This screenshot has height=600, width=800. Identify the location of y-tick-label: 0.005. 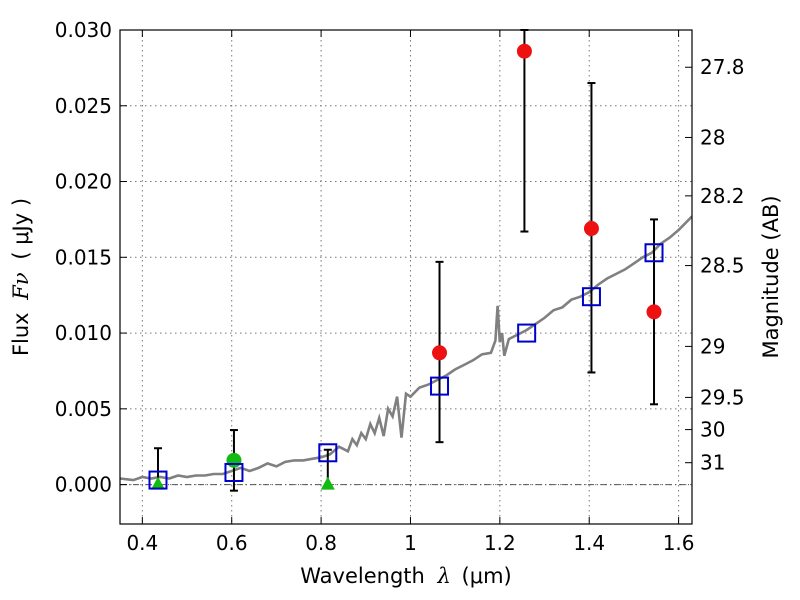
(83, 409).